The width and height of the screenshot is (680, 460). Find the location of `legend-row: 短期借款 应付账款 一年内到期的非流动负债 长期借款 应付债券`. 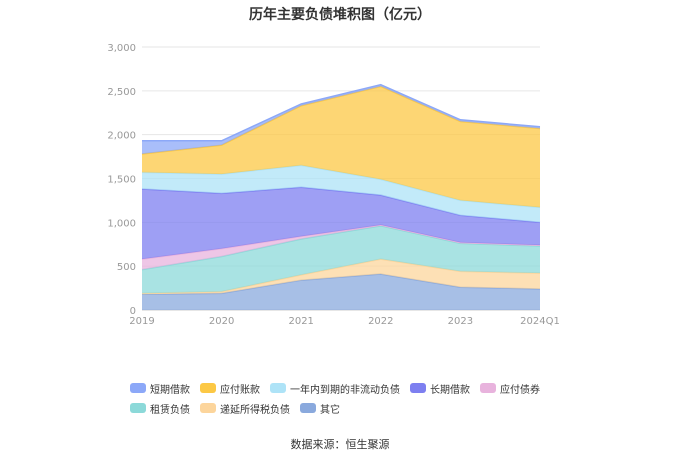

legend-row: 短期借款 应付账款 一年内到期的非流动负债 长期借款 应付债券 is located at coordinates (350, 388).